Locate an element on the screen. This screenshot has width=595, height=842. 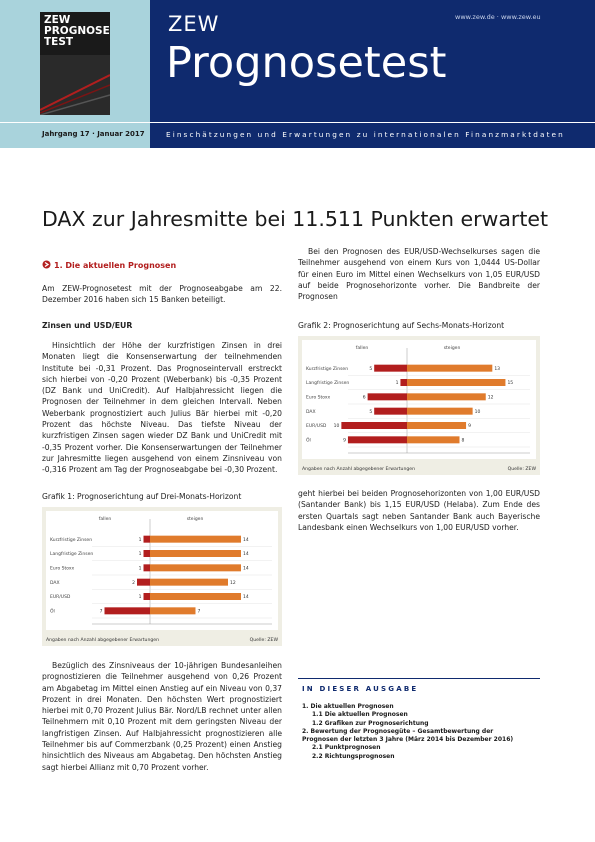
logo-line: ZEW is located at coordinates (57, 20).